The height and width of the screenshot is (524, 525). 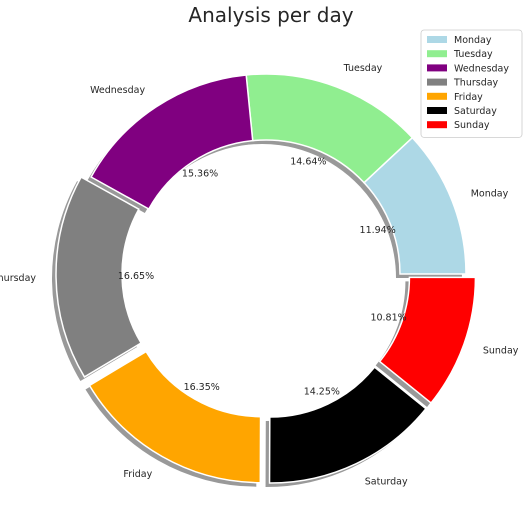 I want to click on legend-swatch-wednesday, so click(x=437, y=68).